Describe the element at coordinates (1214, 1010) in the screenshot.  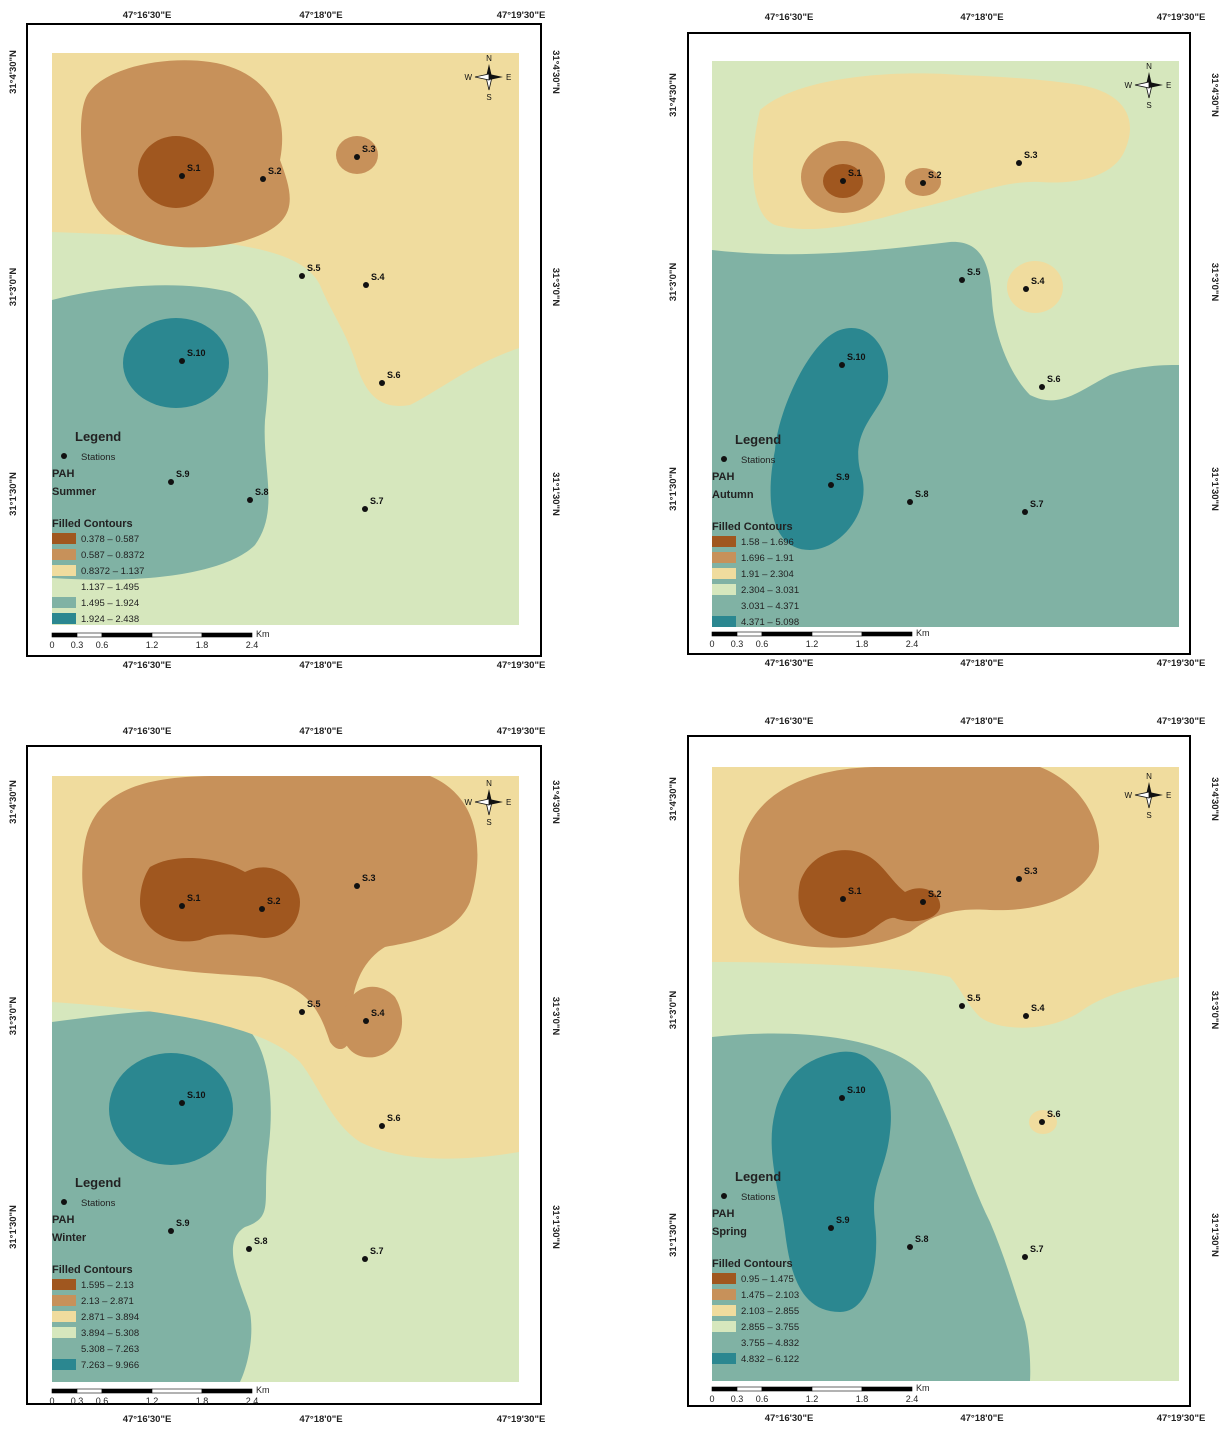
I see `latitude-label-right: 31°3'0"N` at that location.